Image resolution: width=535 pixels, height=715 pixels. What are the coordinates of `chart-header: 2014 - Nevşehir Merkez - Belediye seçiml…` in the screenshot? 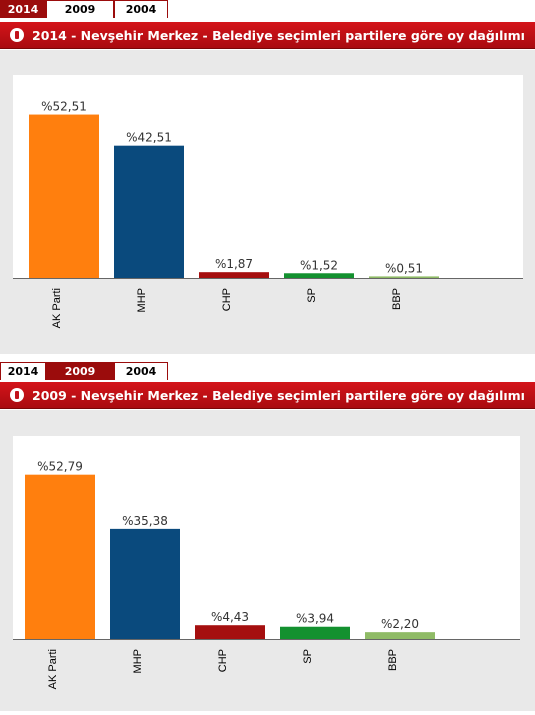 It's located at (267, 35).